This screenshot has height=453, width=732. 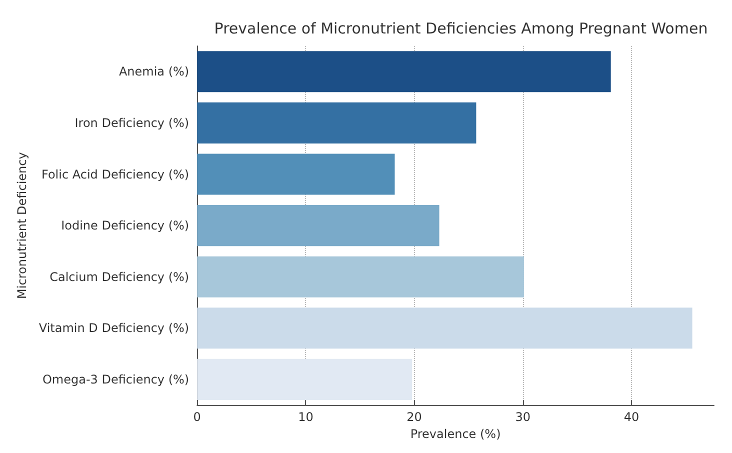 What do you see at coordinates (120, 277) in the screenshot?
I see `y-tick-label: Calcium Deficiency (%)` at bounding box center [120, 277].